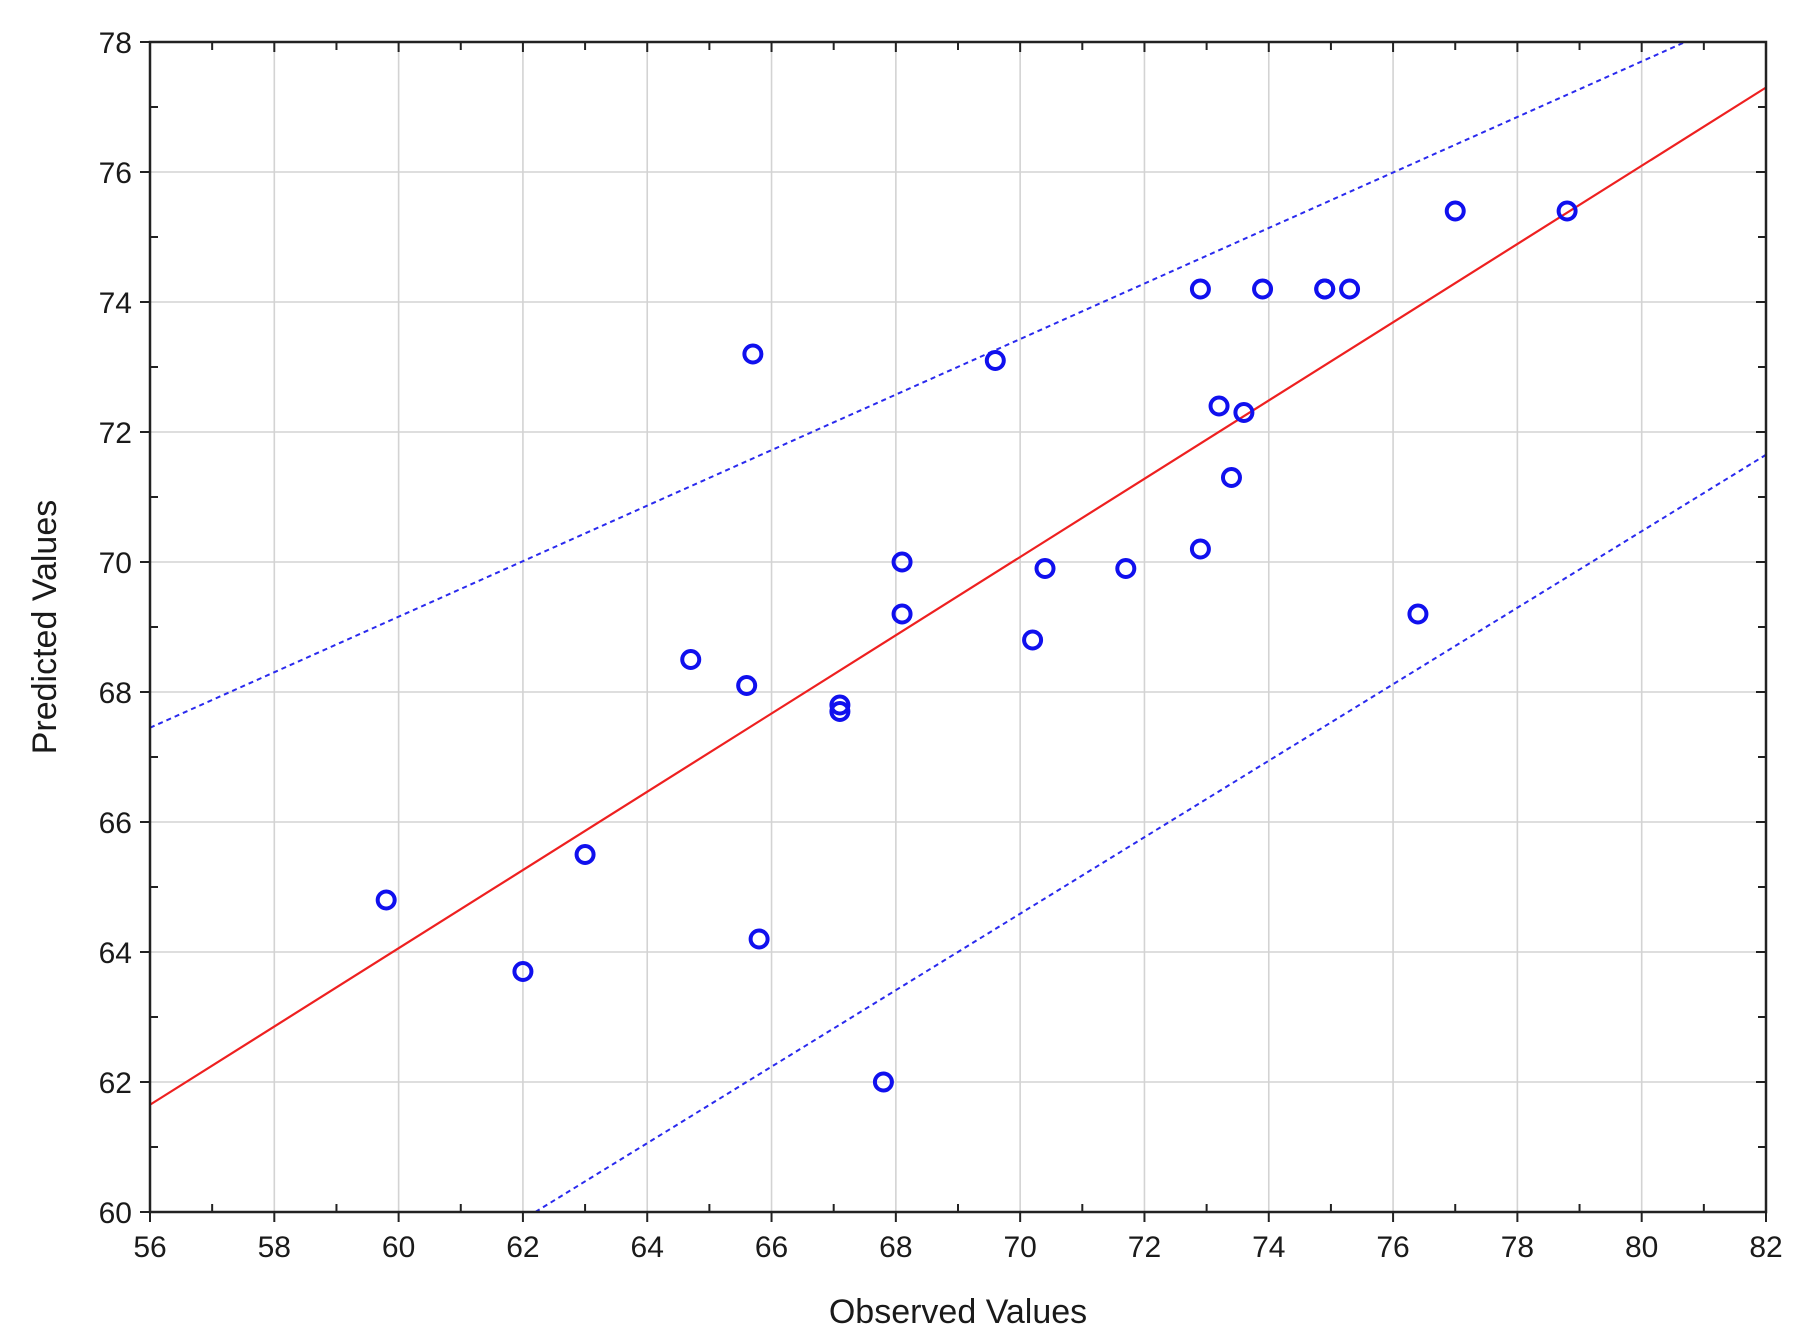 The height and width of the screenshot is (1344, 1806). I want to click on x-tick-label: 82, so click(1765, 1247).